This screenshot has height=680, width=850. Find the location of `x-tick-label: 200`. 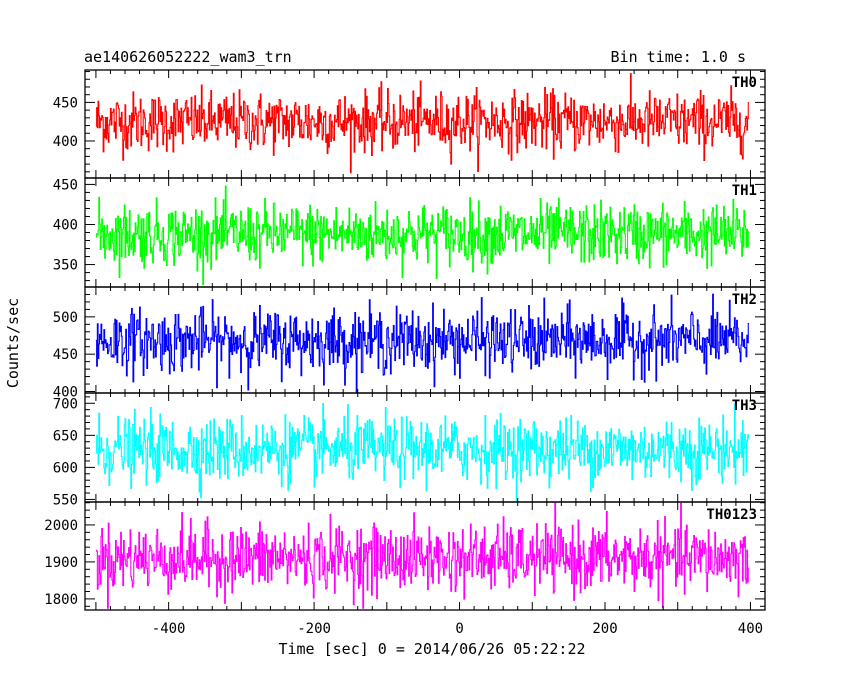

x-tick-label: 200 is located at coordinates (604, 629).